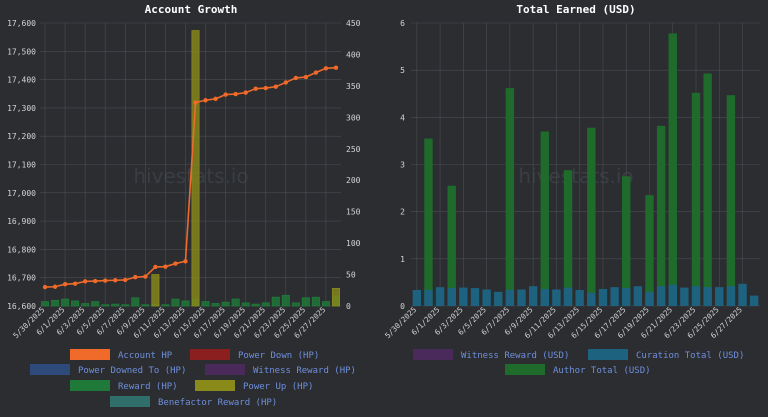 This screenshot has height=417, width=768. I want to click on legend-label: Power Down (HP), so click(278, 356).